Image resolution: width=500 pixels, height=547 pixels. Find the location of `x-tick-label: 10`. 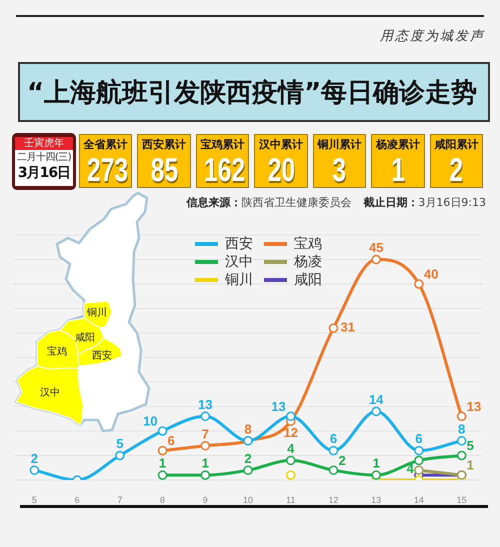

x-tick-label: 10 is located at coordinates (248, 499).